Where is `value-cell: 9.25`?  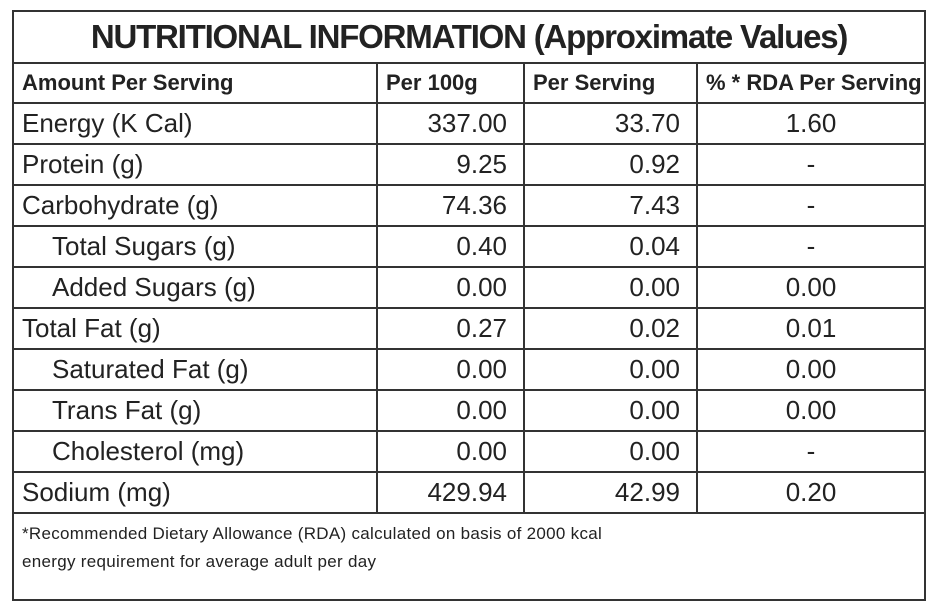 value-cell: 9.25 is located at coordinates (450, 164).